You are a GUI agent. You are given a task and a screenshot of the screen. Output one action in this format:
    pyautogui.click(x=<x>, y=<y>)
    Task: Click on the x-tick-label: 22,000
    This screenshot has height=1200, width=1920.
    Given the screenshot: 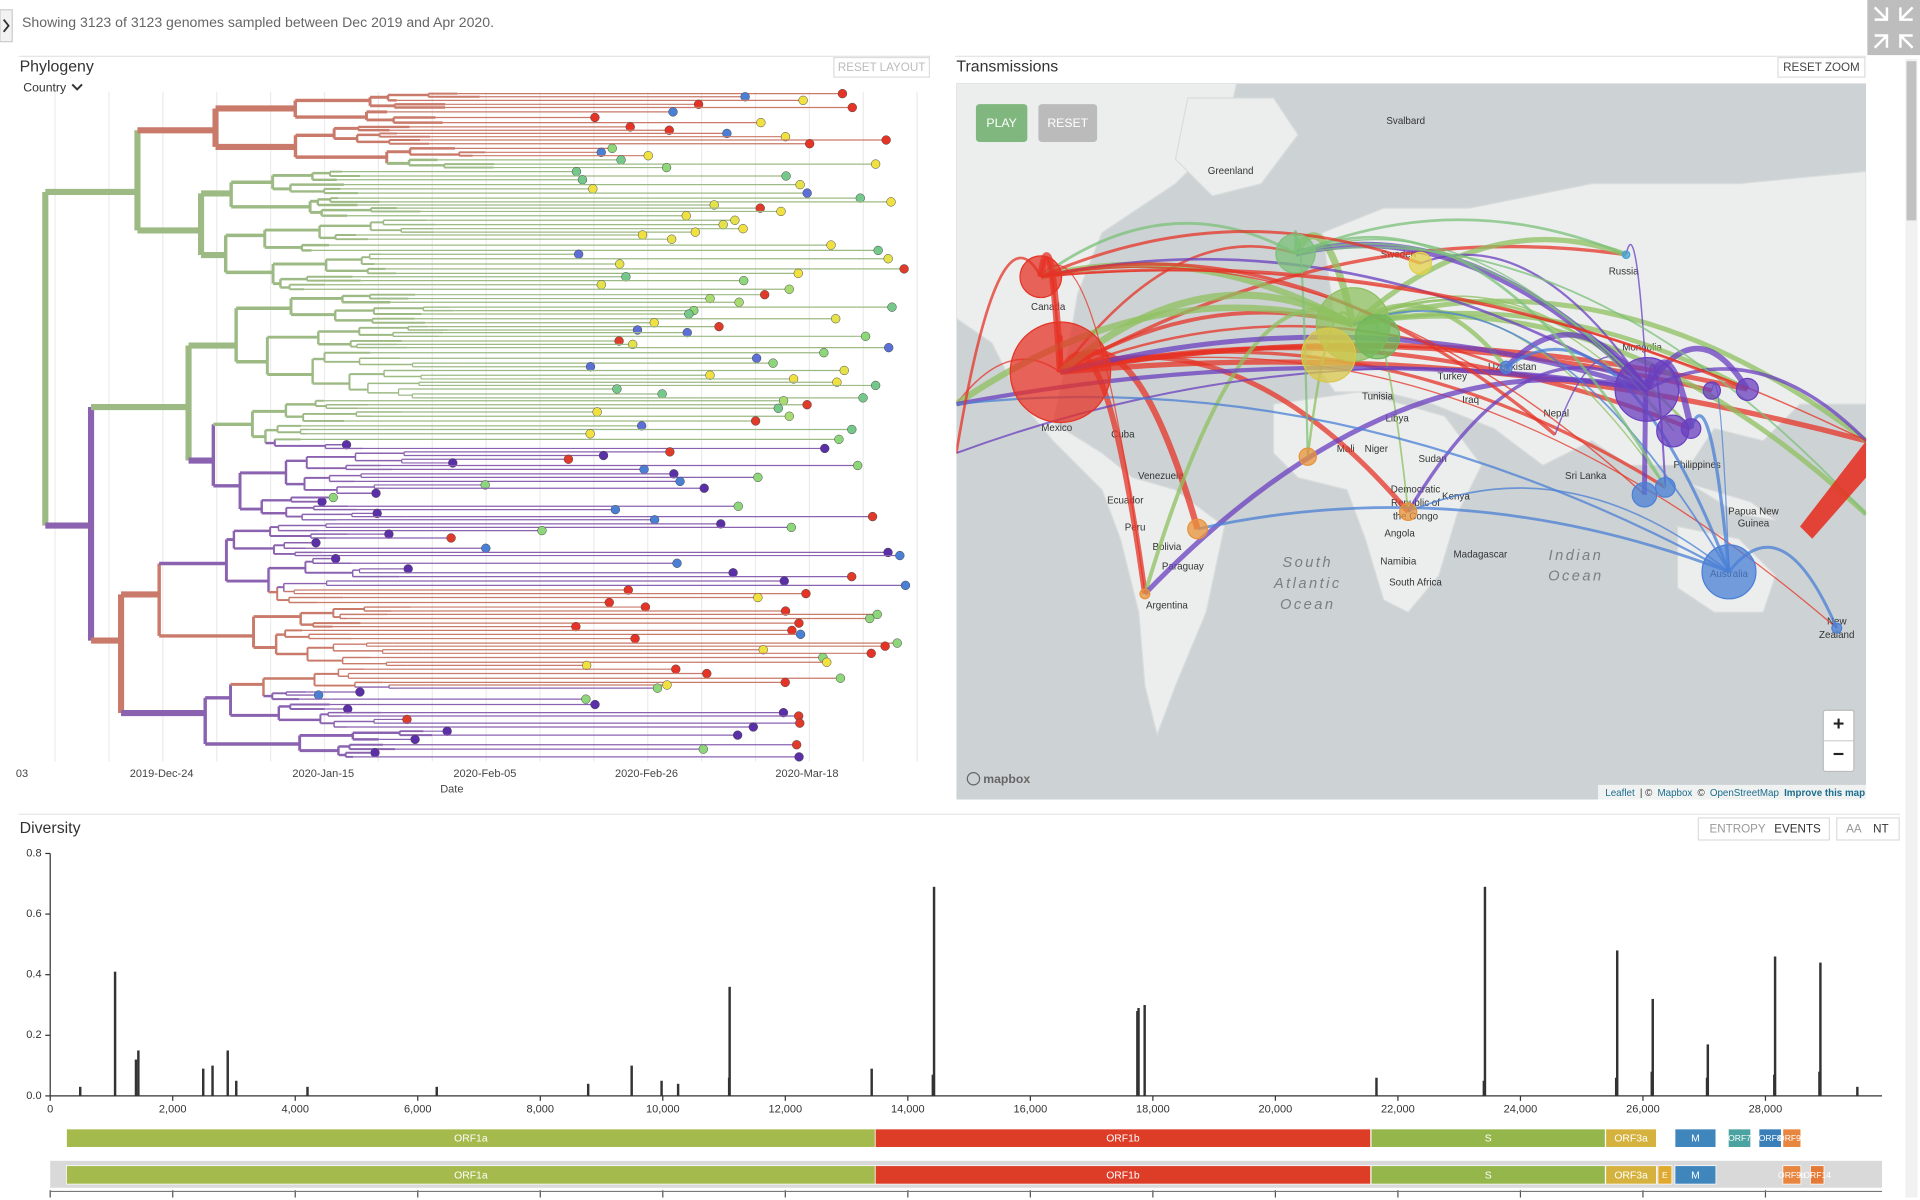 What is the action you would take?
    pyautogui.click(x=1398, y=1109)
    